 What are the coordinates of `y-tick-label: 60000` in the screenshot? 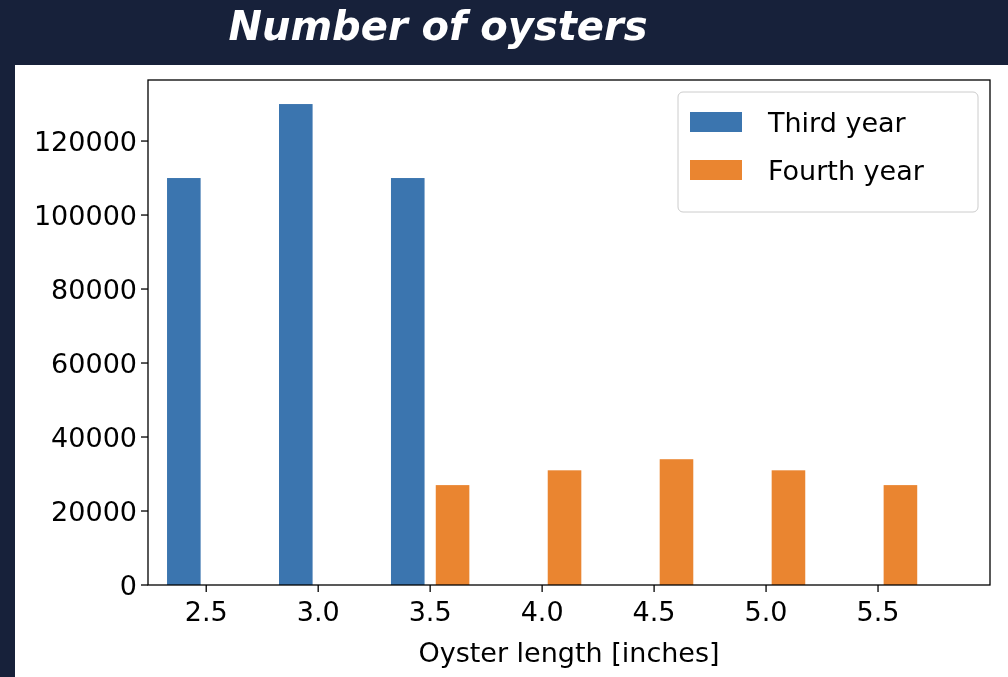 It's located at (94, 364).